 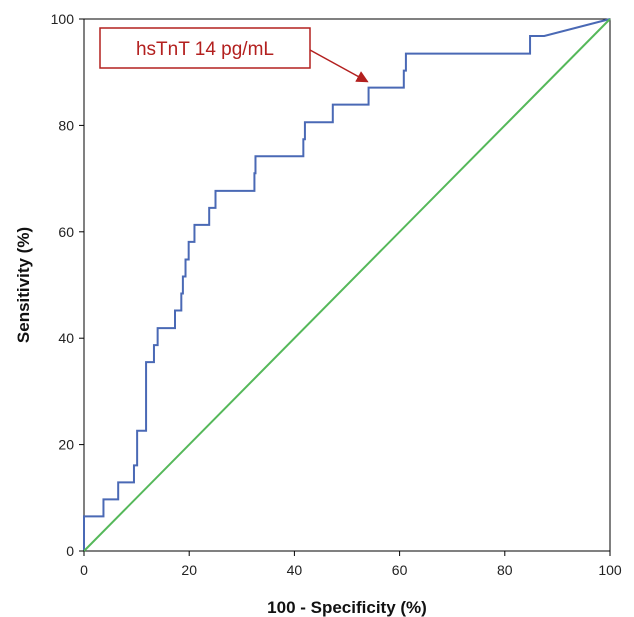 I want to click on x-tick-label: 20, so click(x=189, y=570).